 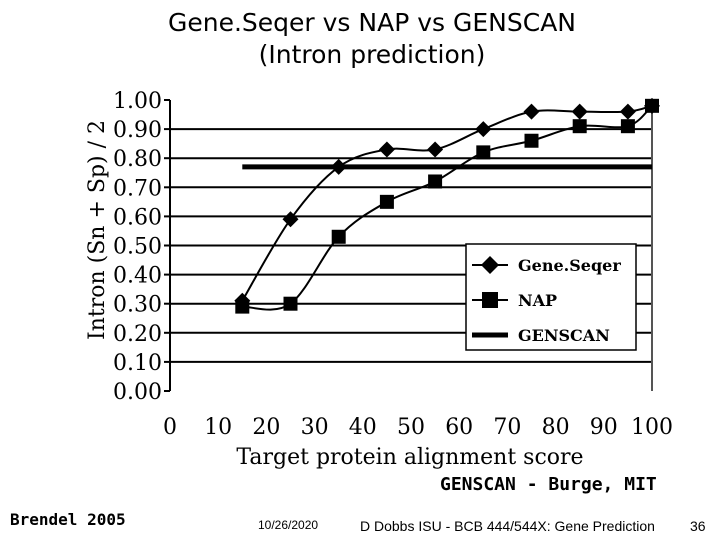 I want to click on legend-label-genscan: GENSCAN, so click(x=564, y=335).